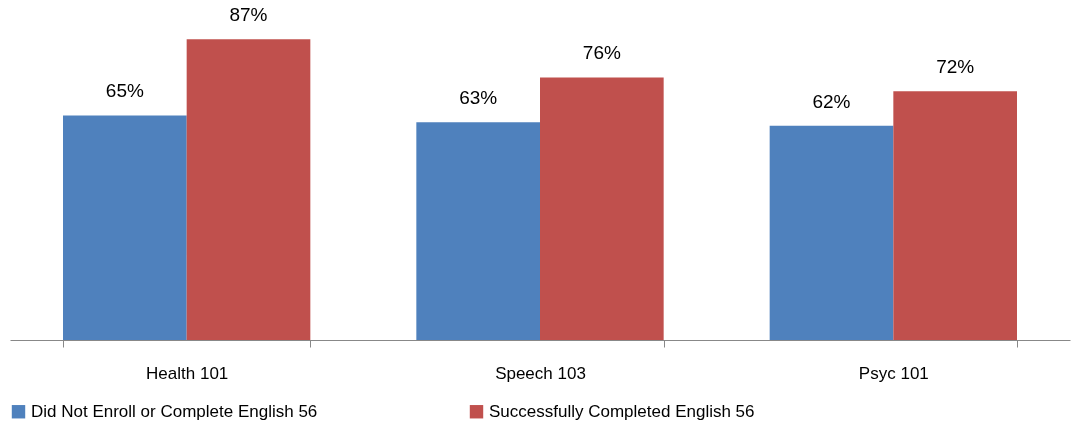 This screenshot has height=428, width=1076. Describe the element at coordinates (124, 91) in the screenshot. I see `data-label: 65%` at that location.